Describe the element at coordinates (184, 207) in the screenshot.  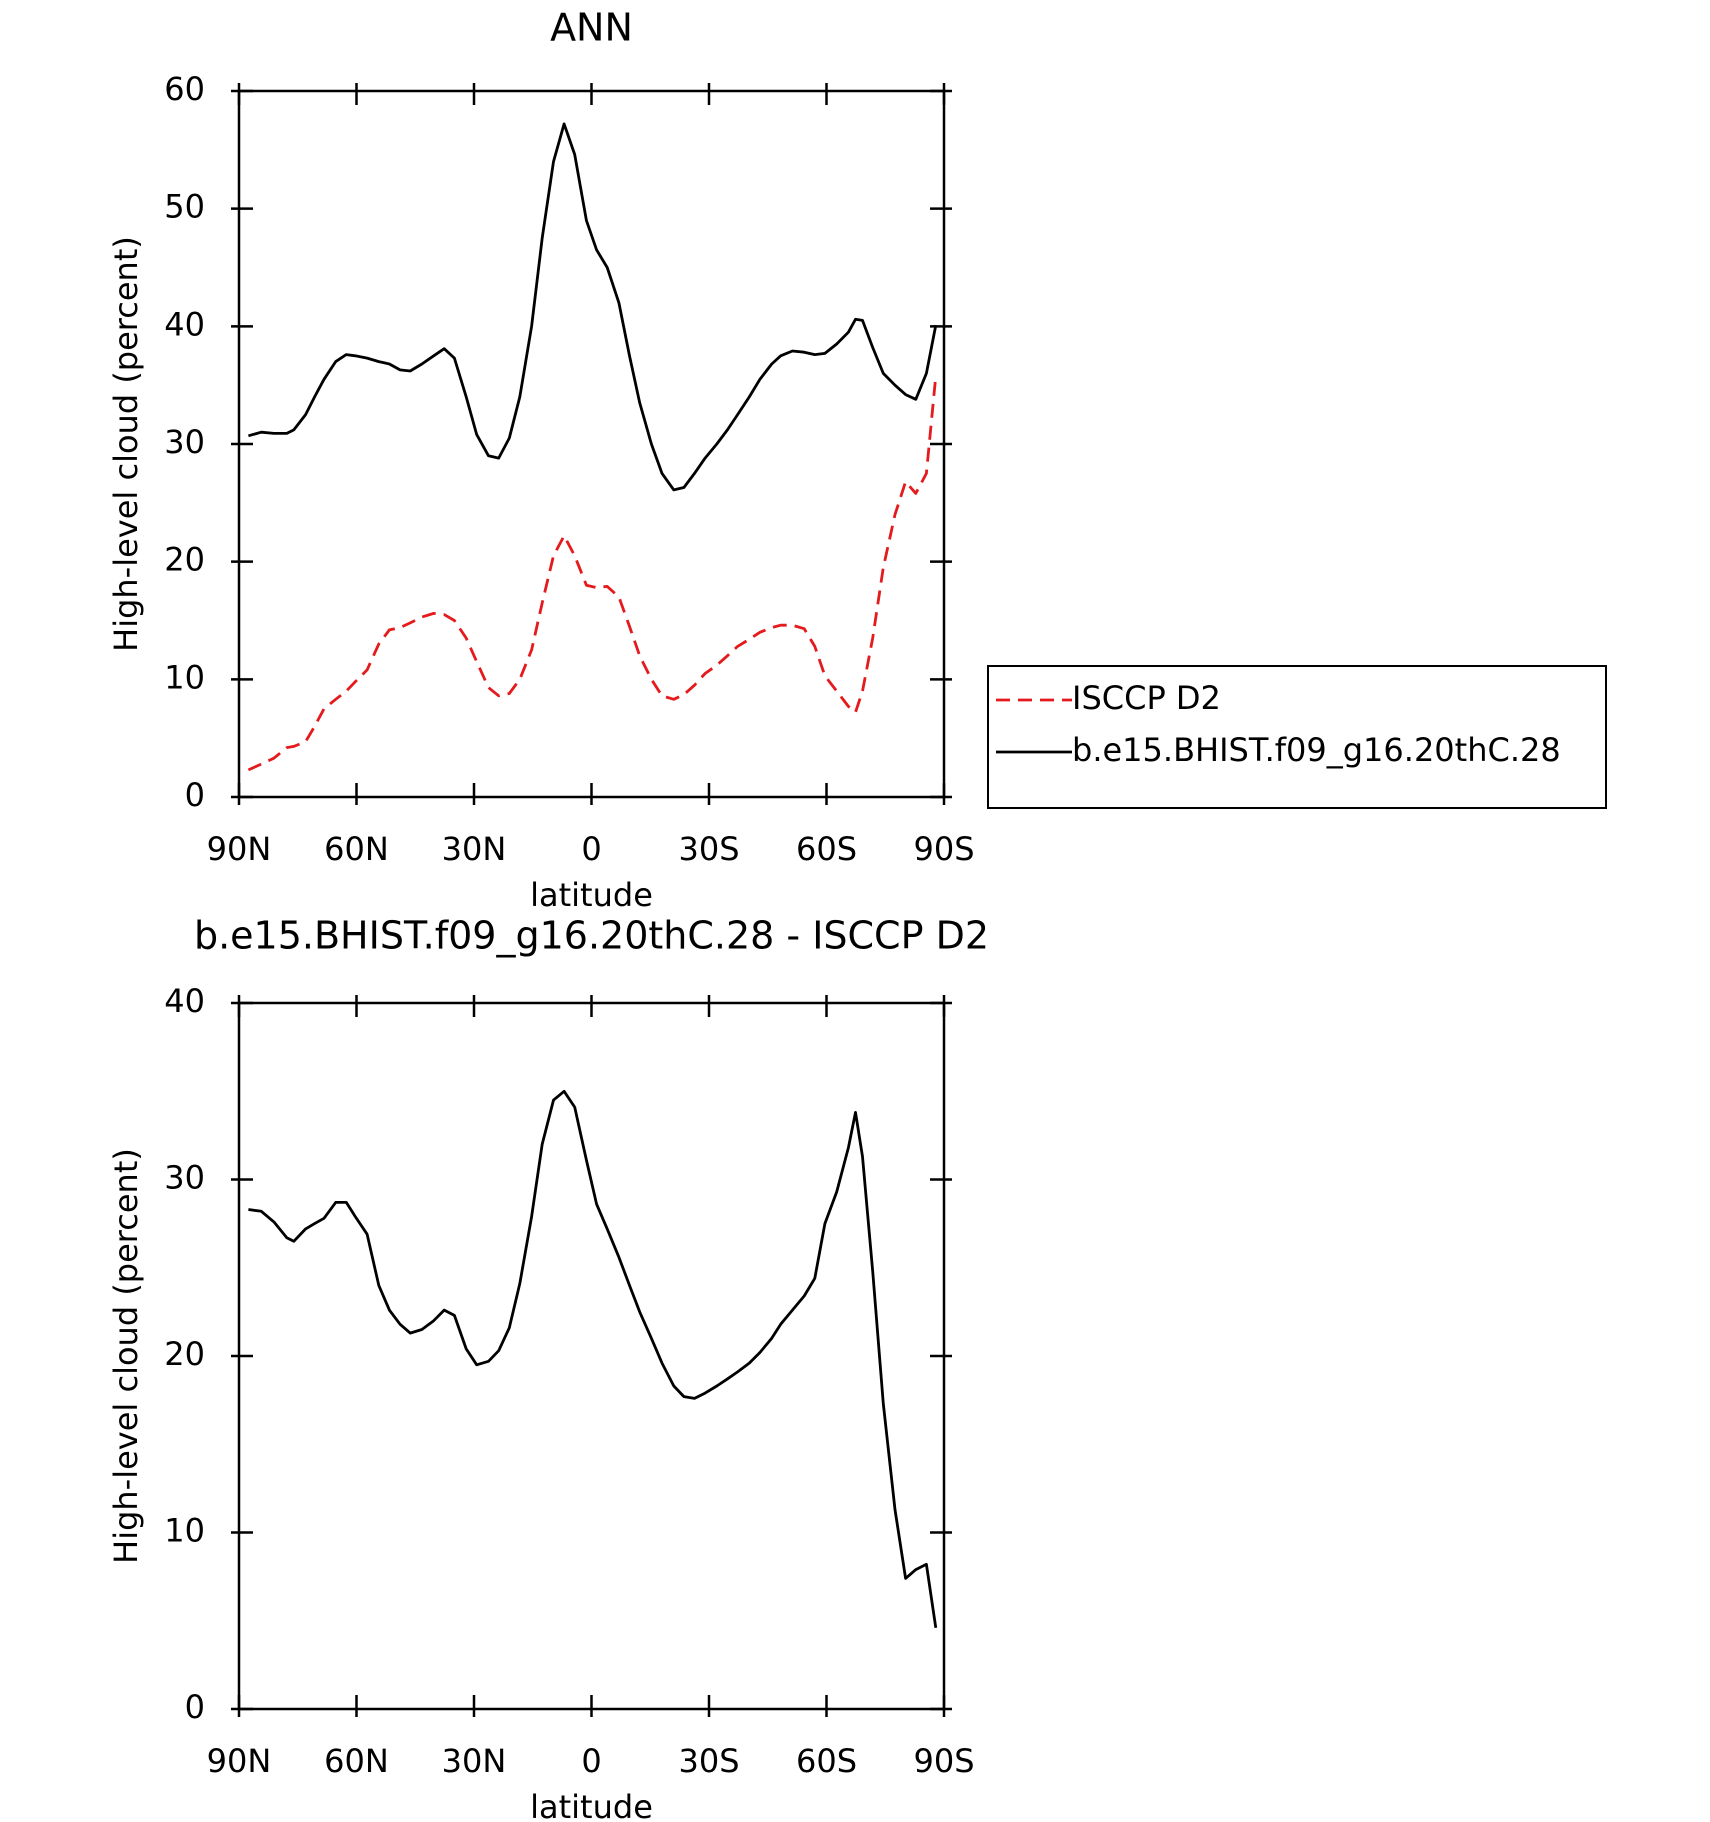
I see `y-tick-label: 50` at that location.